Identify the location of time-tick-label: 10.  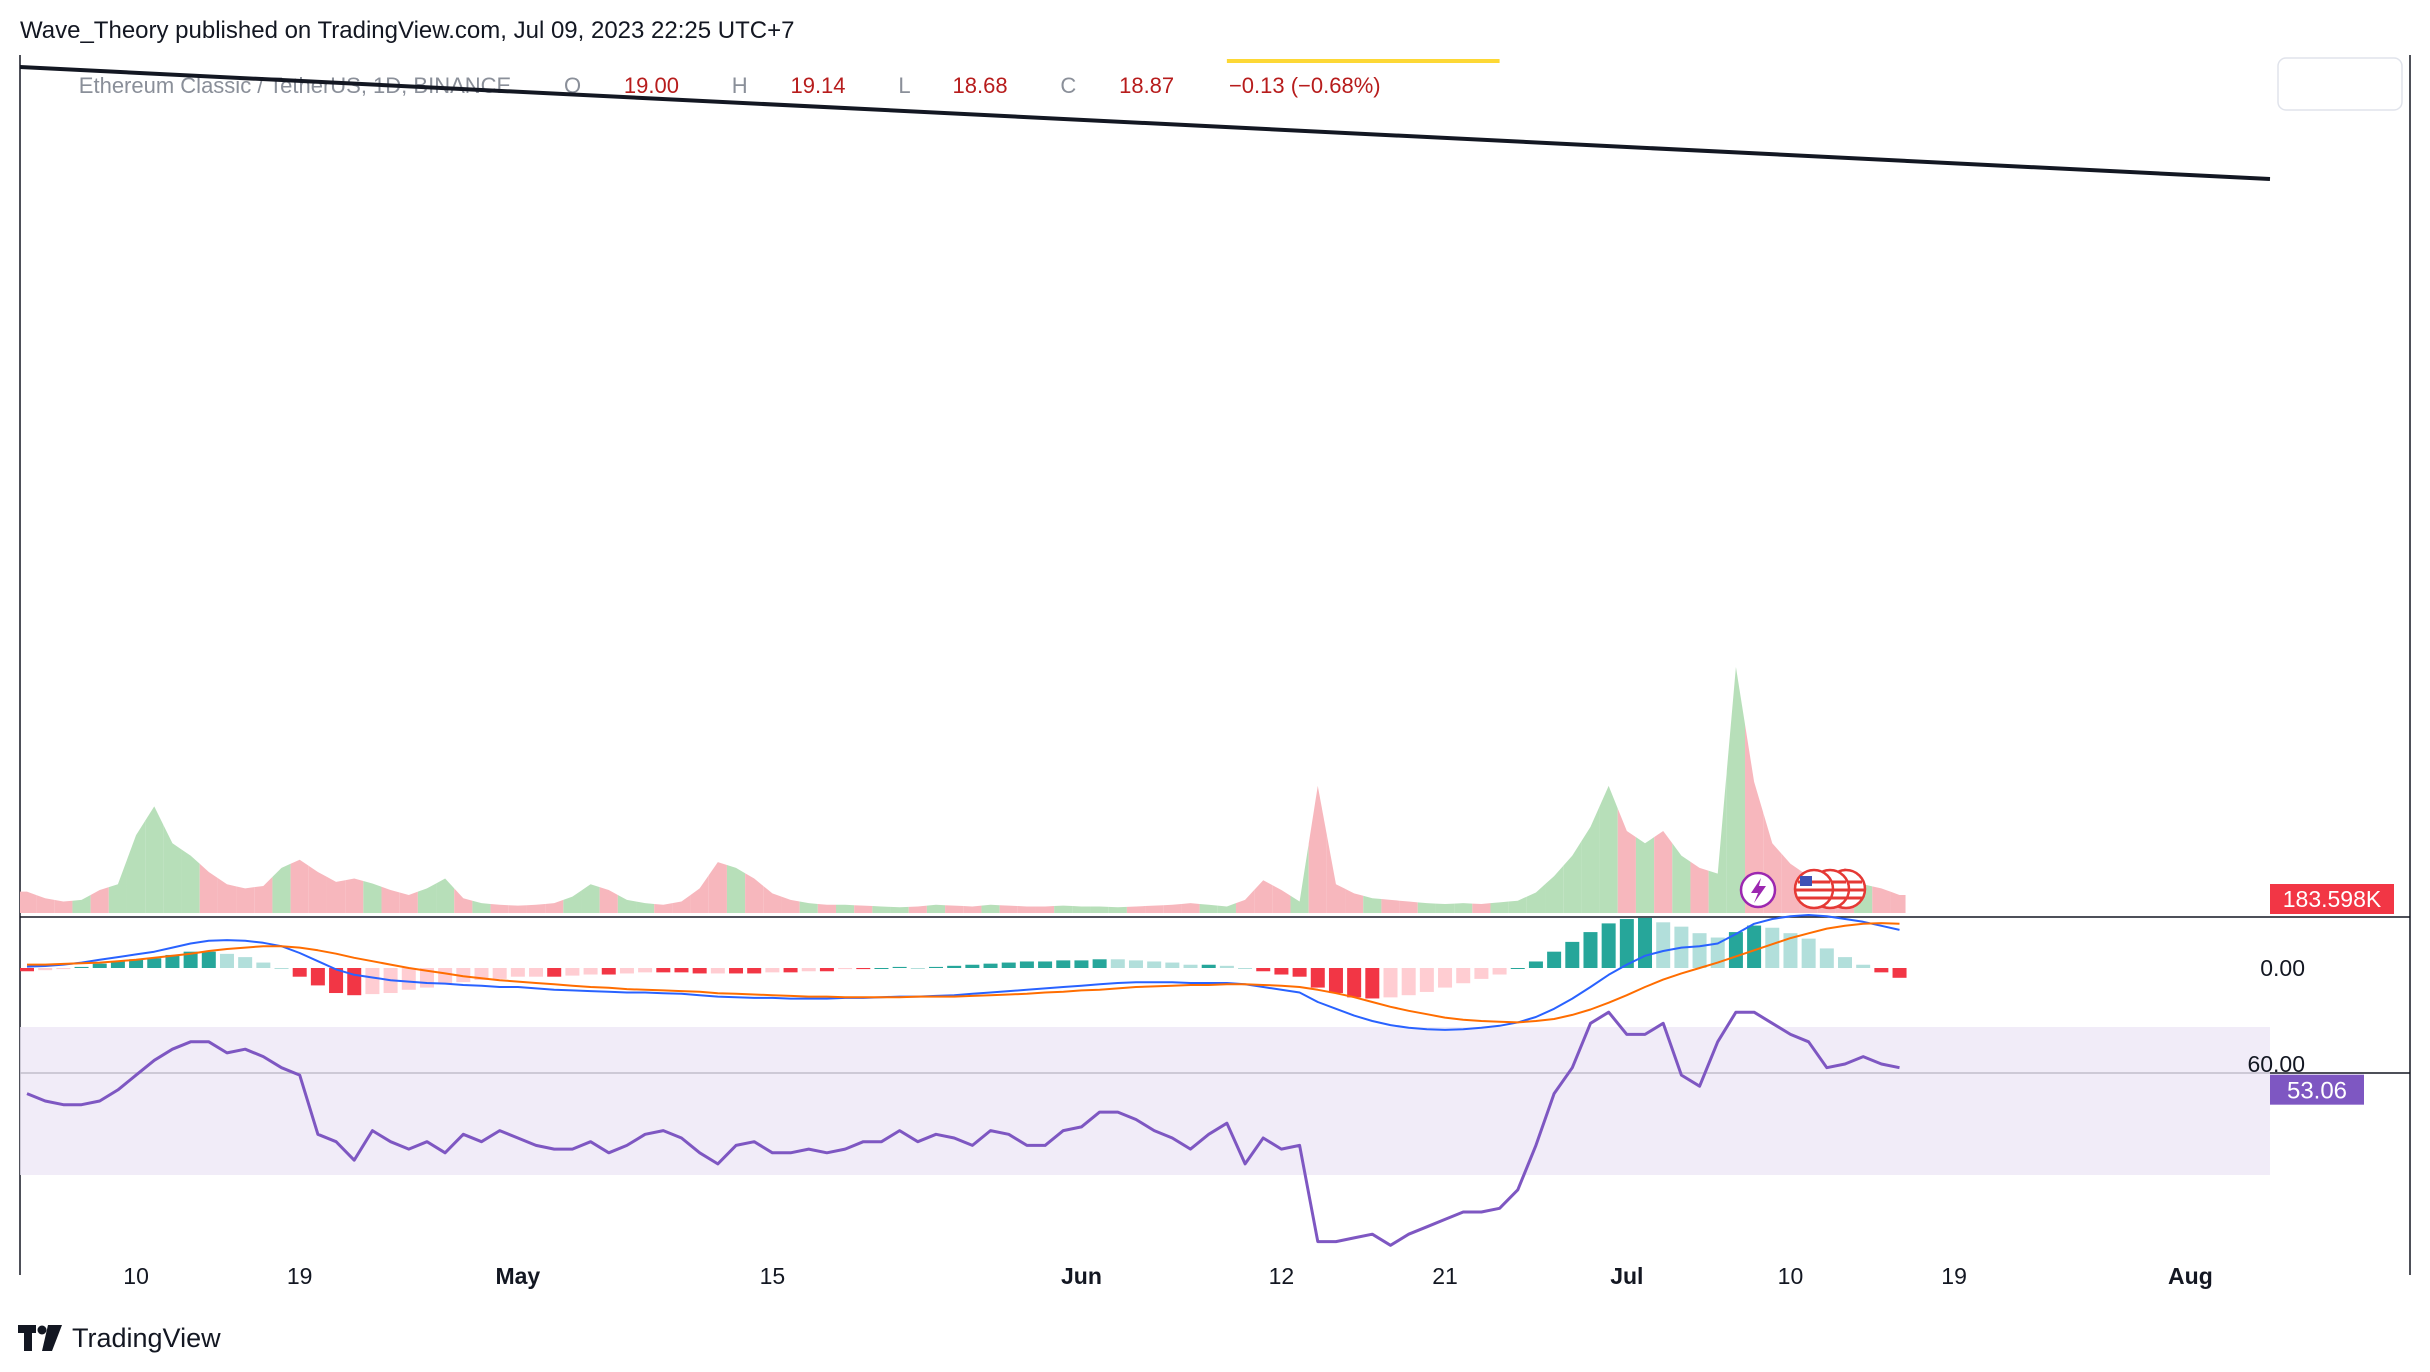
(1791, 1276).